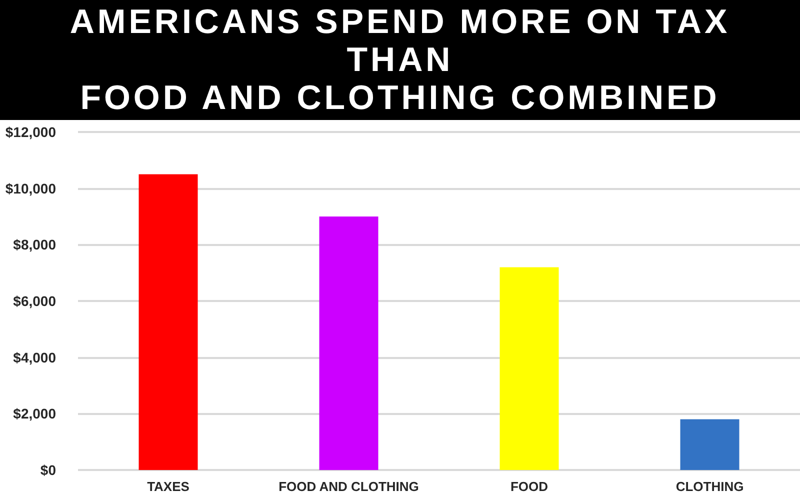 This screenshot has width=800, height=500. What do you see at coordinates (34, 244) in the screenshot?
I see `y-tick-label: $8,000` at bounding box center [34, 244].